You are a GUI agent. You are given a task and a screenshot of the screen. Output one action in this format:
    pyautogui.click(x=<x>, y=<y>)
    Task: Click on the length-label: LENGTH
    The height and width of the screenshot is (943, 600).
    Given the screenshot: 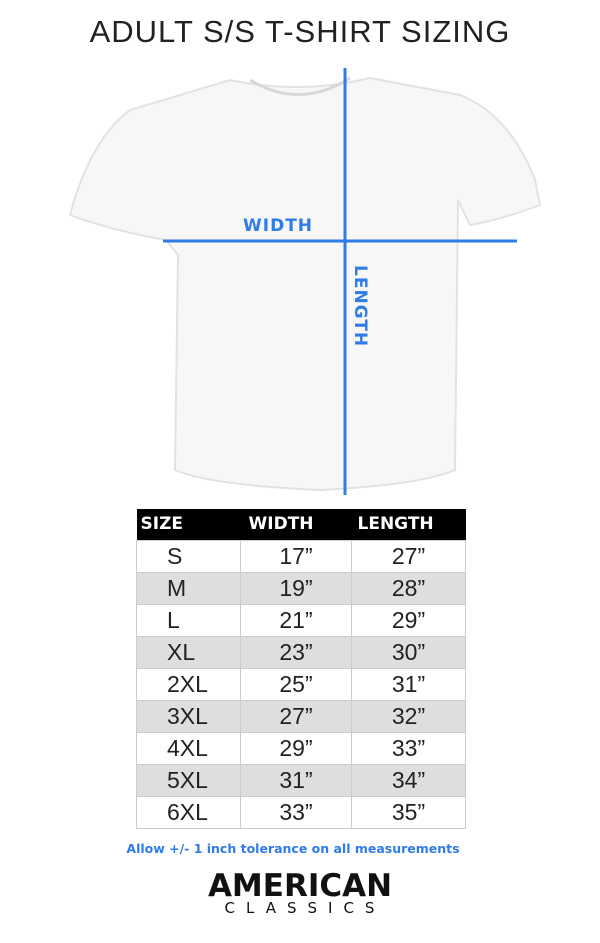 What is the action you would take?
    pyautogui.click(x=360, y=306)
    